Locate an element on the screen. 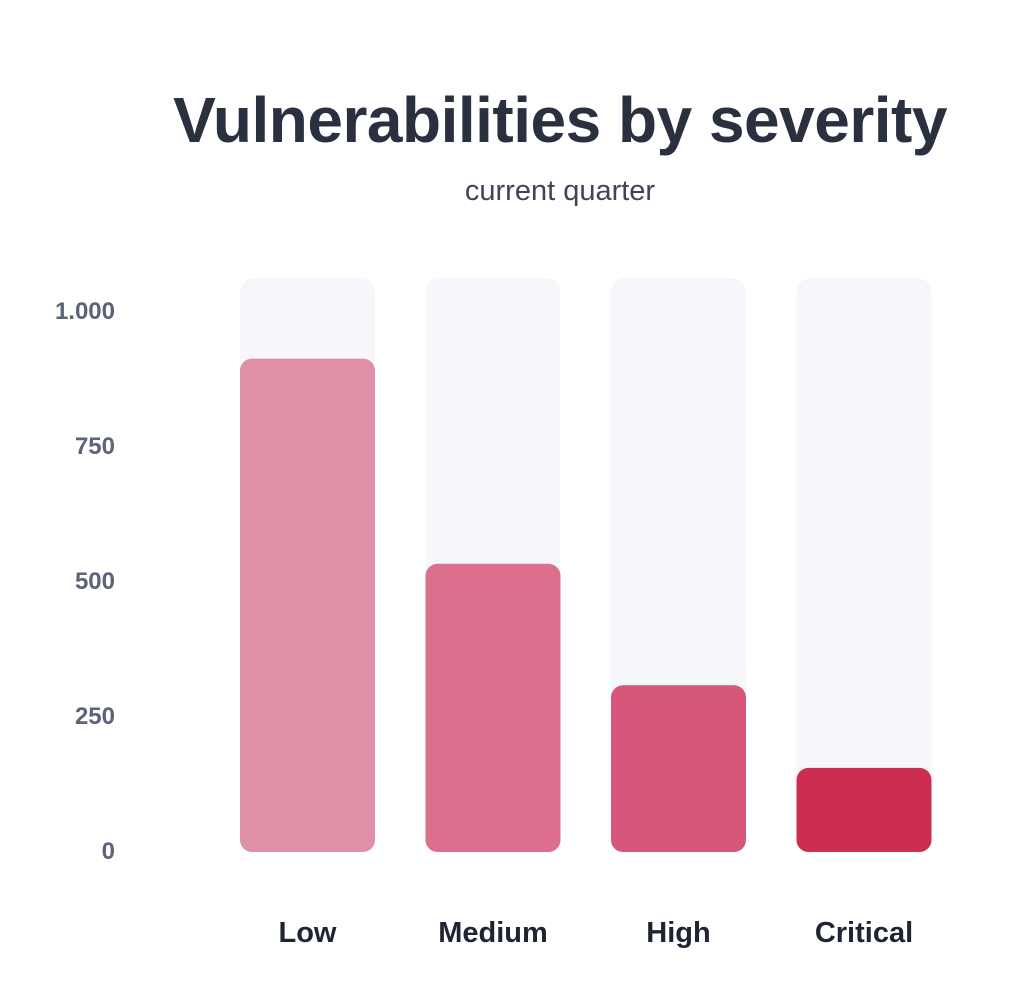 This screenshot has width=1024, height=983. x-tick-label-medium: Medium is located at coordinates (493, 933).